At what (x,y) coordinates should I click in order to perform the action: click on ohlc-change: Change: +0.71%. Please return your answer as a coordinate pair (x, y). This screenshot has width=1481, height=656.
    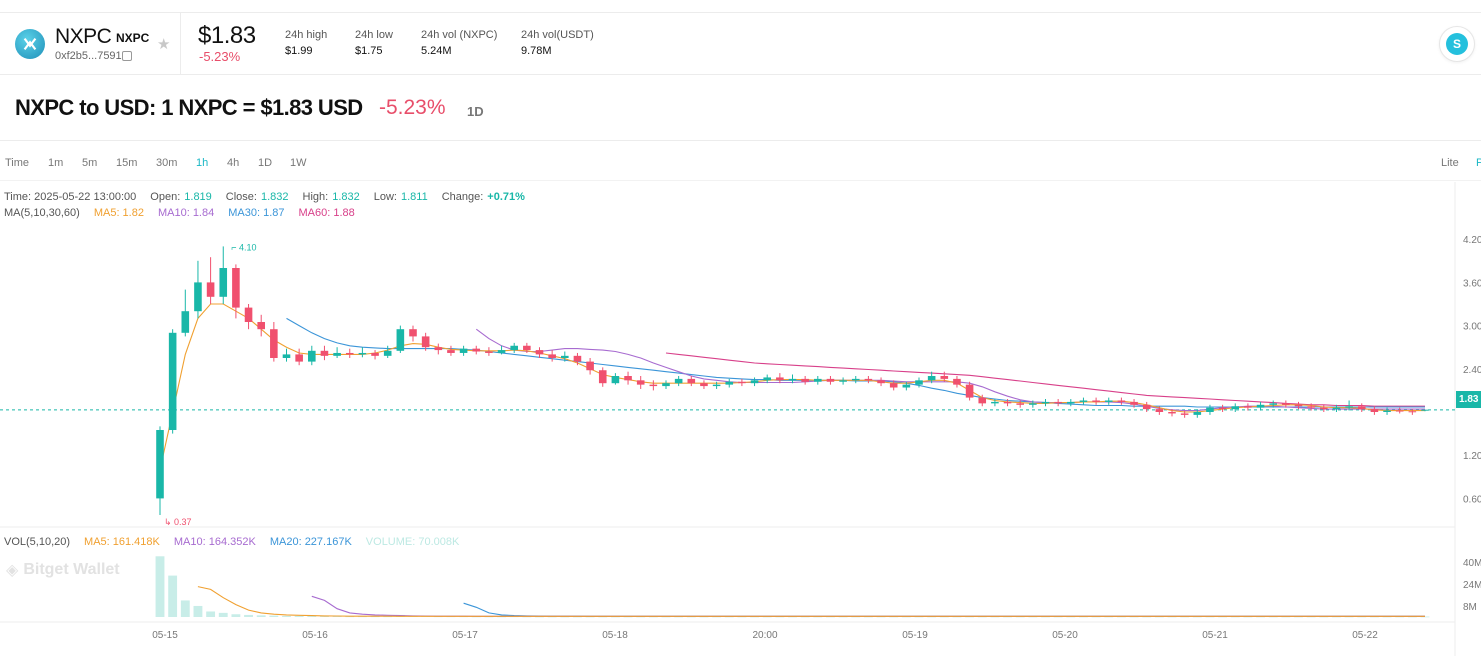
    Looking at the image, I should click on (483, 197).